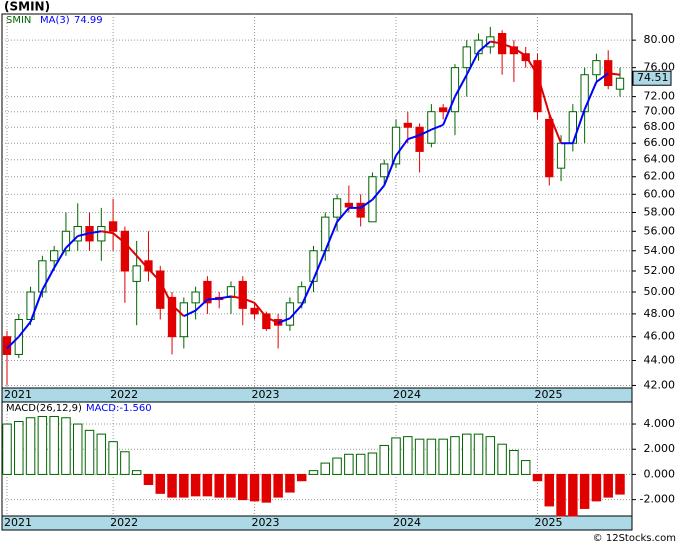 The image size is (680, 546). I want to click on y-tick-label: 68.00, so click(660, 126).